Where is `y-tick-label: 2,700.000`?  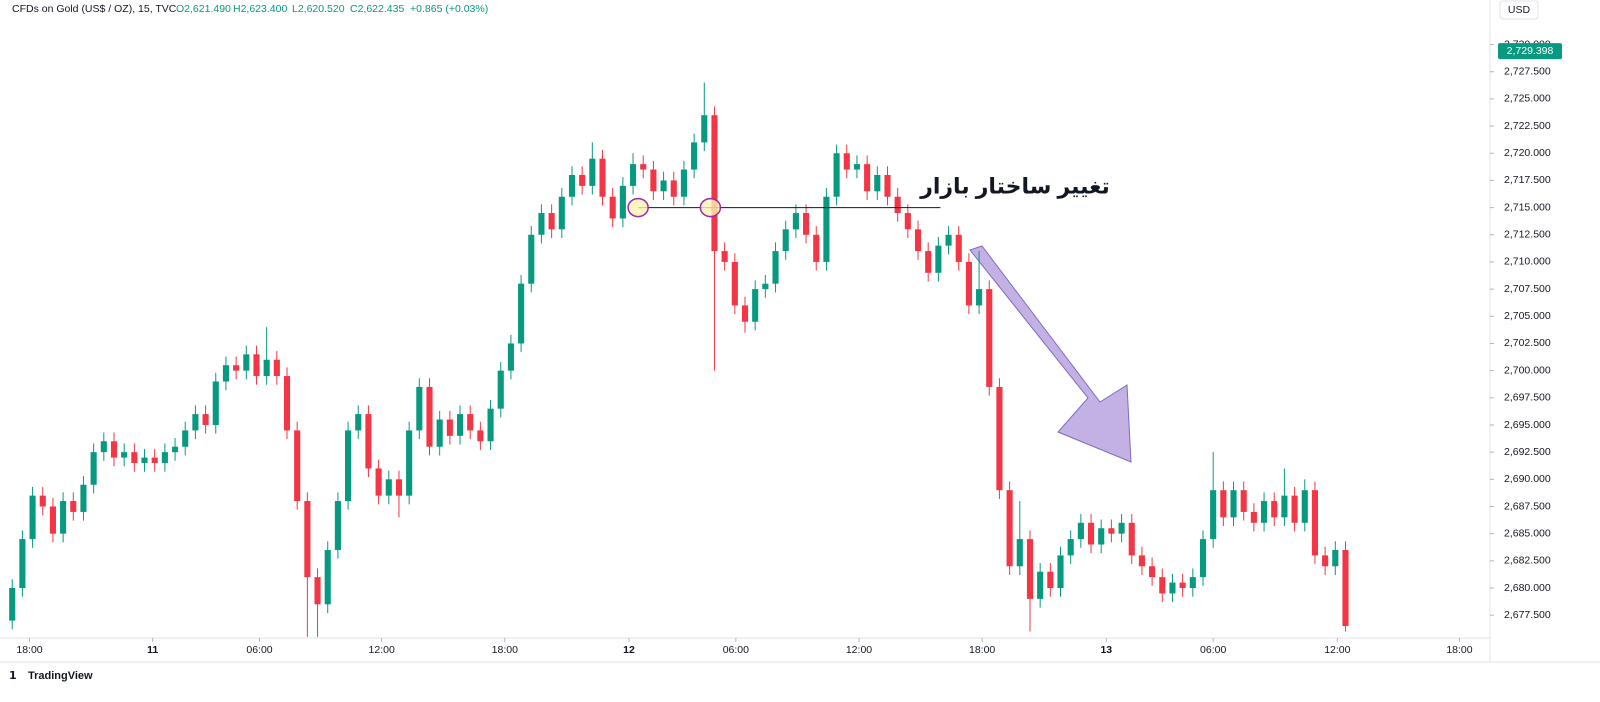 y-tick-label: 2,700.000 is located at coordinates (1527, 370).